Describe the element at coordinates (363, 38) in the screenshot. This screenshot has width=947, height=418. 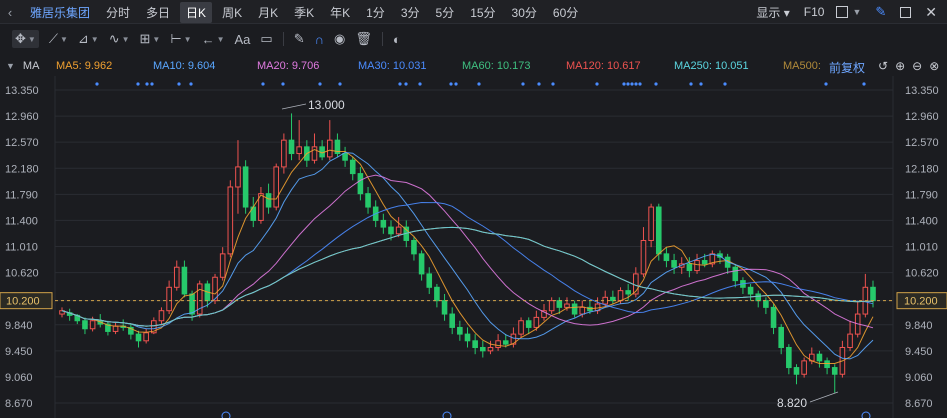
I see `trash-tool-icon: 🗑` at that location.